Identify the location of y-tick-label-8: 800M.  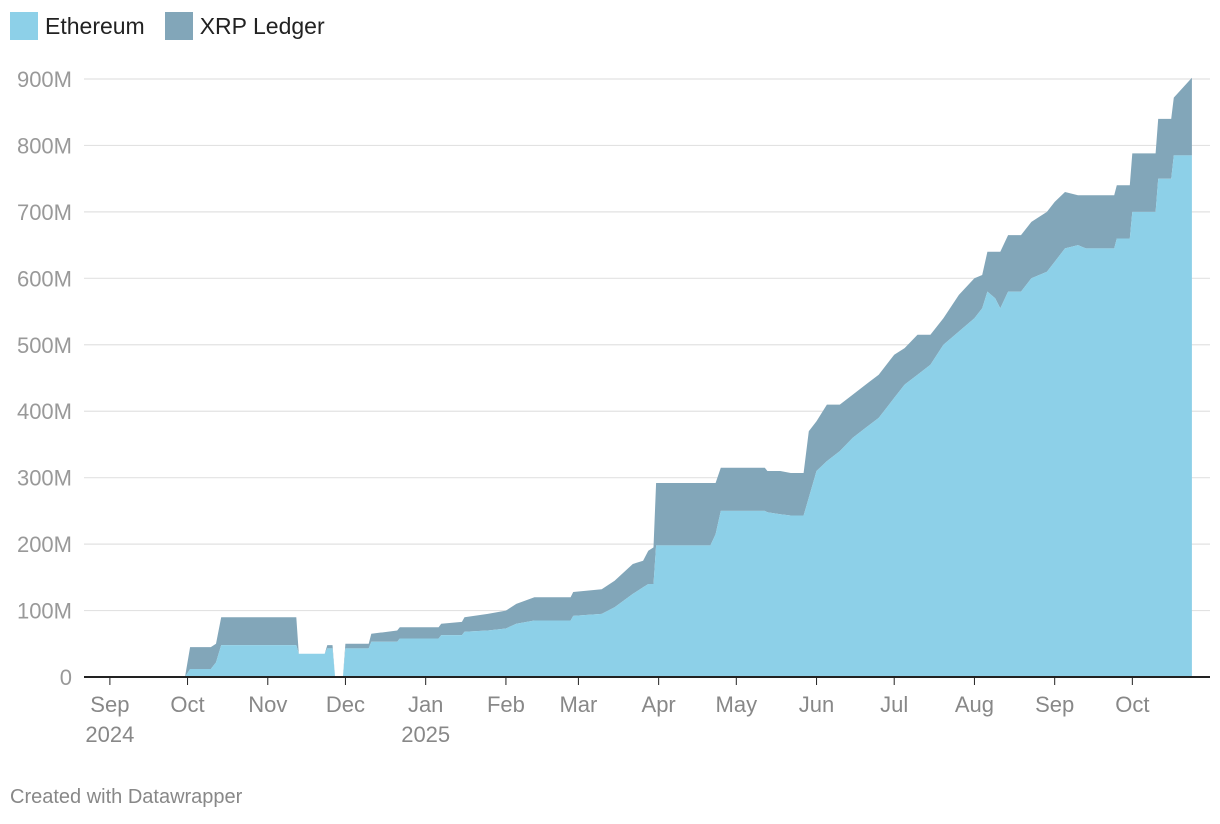
(44, 145).